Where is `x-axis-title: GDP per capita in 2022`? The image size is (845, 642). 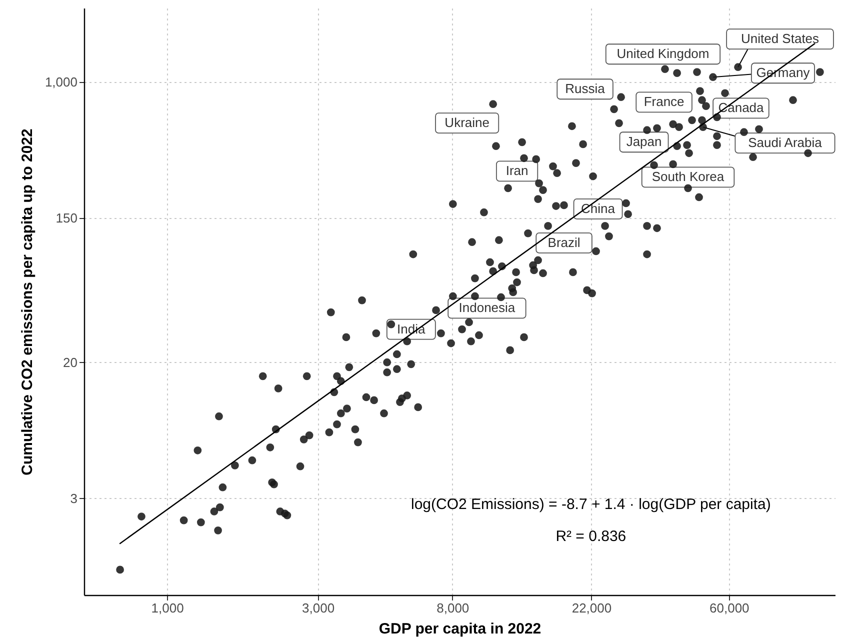
x-axis-title: GDP per capita in 2022 is located at coordinates (460, 629).